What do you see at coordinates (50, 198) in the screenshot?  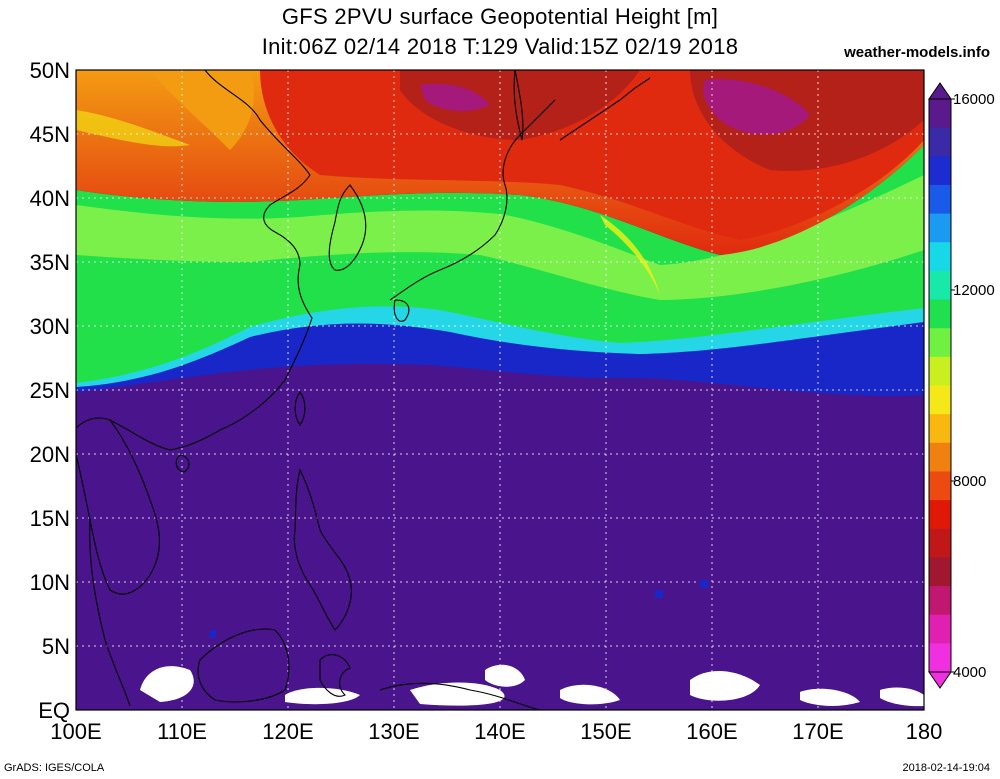 I see `lat-tick-label: 40N` at bounding box center [50, 198].